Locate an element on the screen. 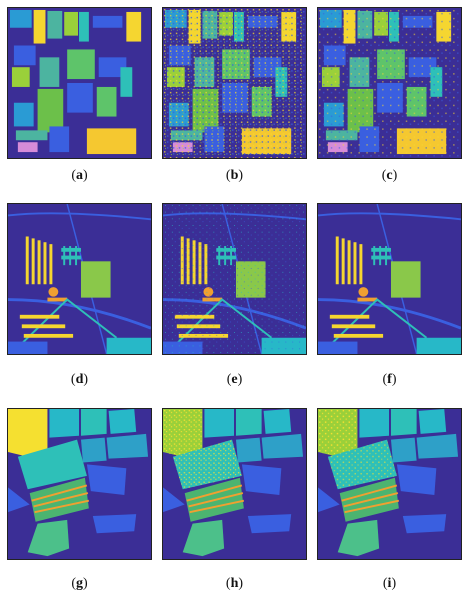  panel-b is located at coordinates (234, 83).